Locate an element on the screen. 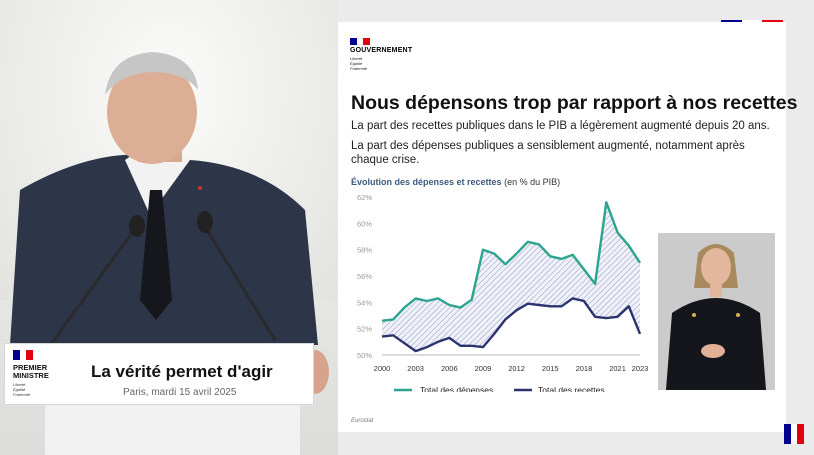 The height and width of the screenshot is (455, 814). x-tick-label: 2000 is located at coordinates (382, 368).